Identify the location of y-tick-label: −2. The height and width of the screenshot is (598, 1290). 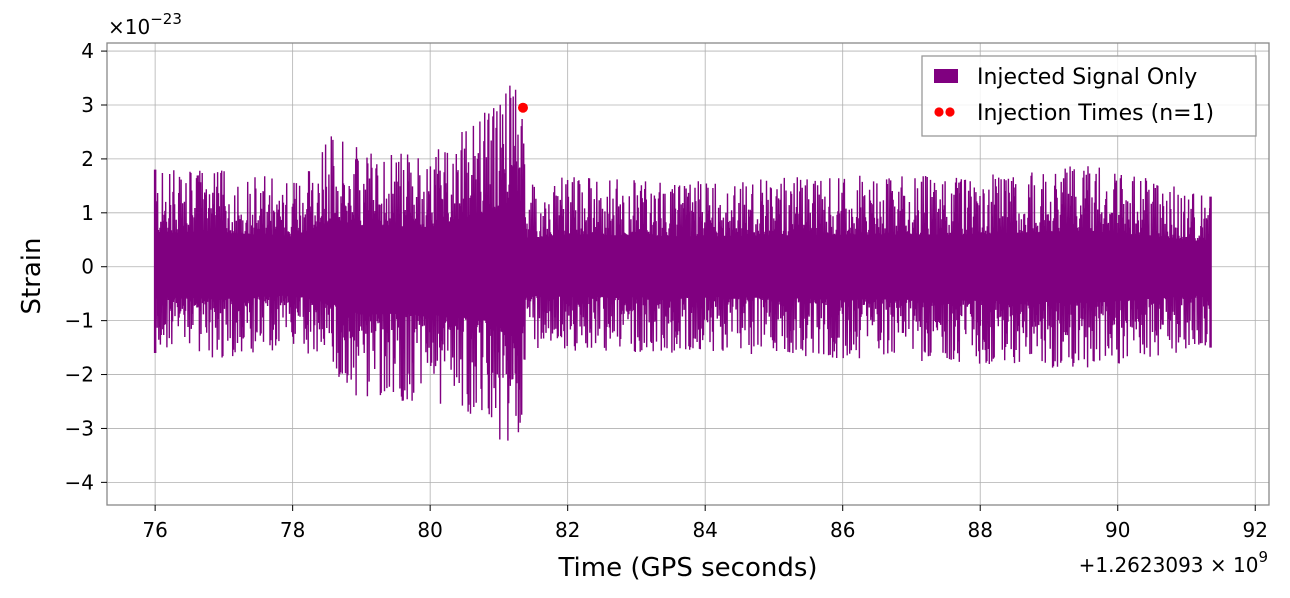
(79, 375).